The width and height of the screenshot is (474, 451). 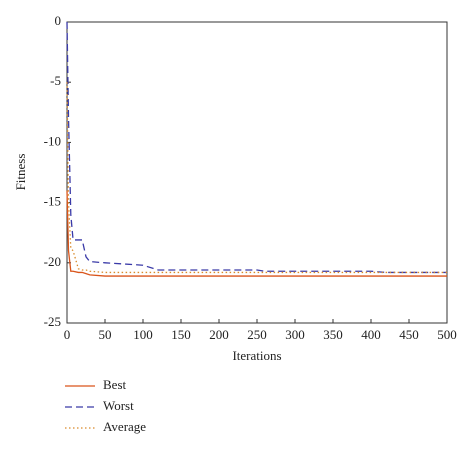 What do you see at coordinates (124, 426) in the screenshot?
I see `legend-label: Average` at bounding box center [124, 426].